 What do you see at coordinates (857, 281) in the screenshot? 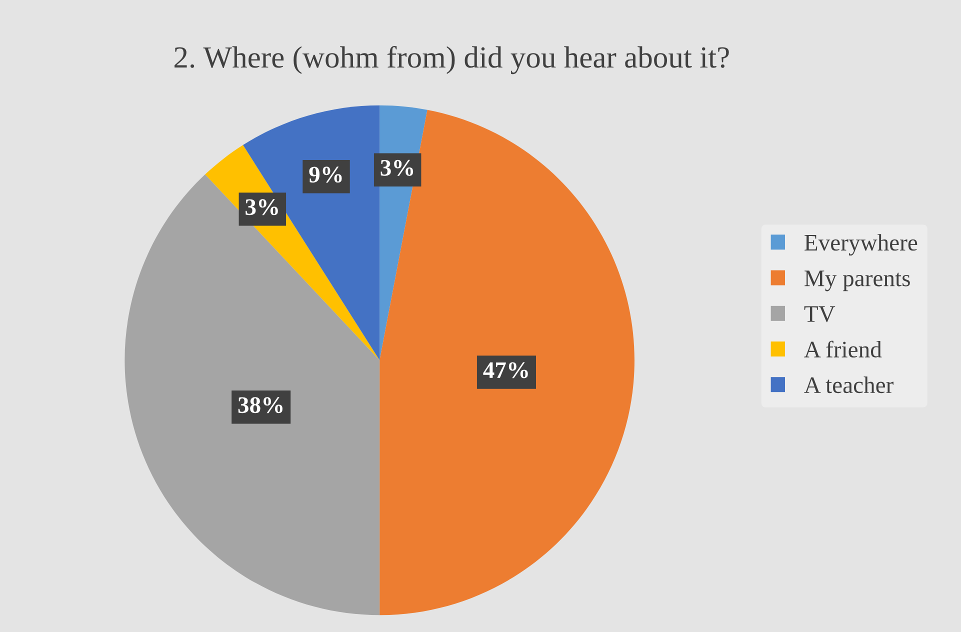
I see `legend-label: My parents` at bounding box center [857, 281].